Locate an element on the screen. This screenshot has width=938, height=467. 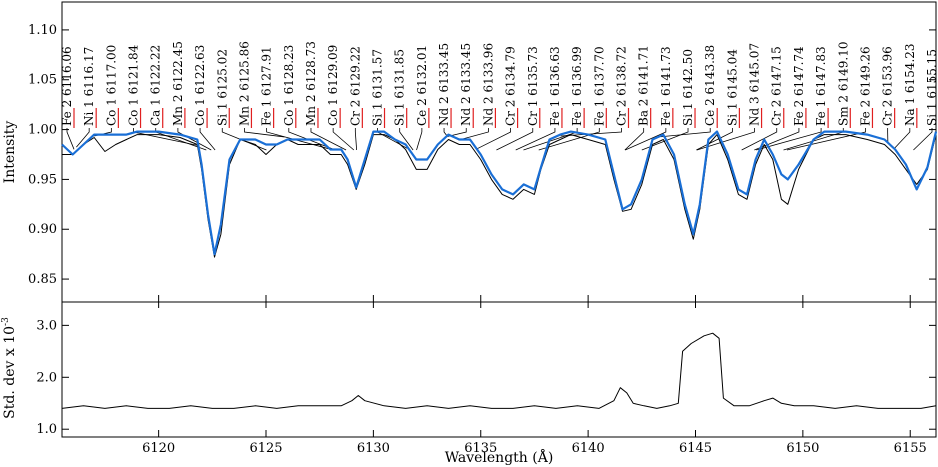
line-id-label: Co 1 6121.84 is located at coordinates (134, 85).